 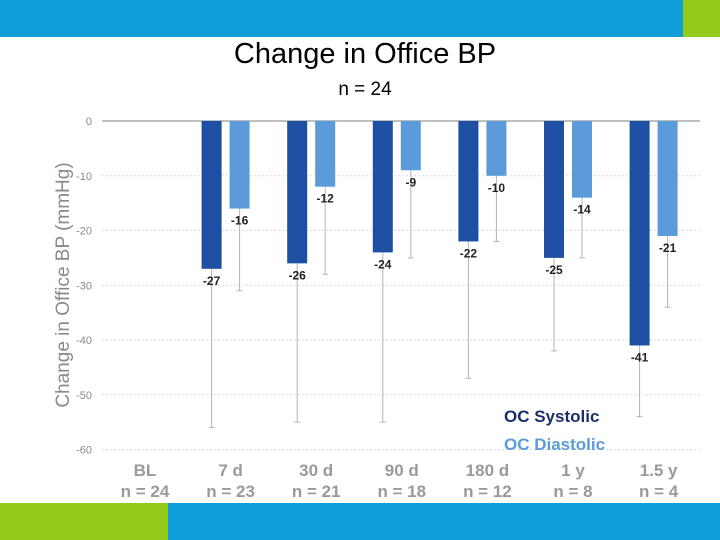 I want to click on x-tick-label: 90 d, so click(x=402, y=470).